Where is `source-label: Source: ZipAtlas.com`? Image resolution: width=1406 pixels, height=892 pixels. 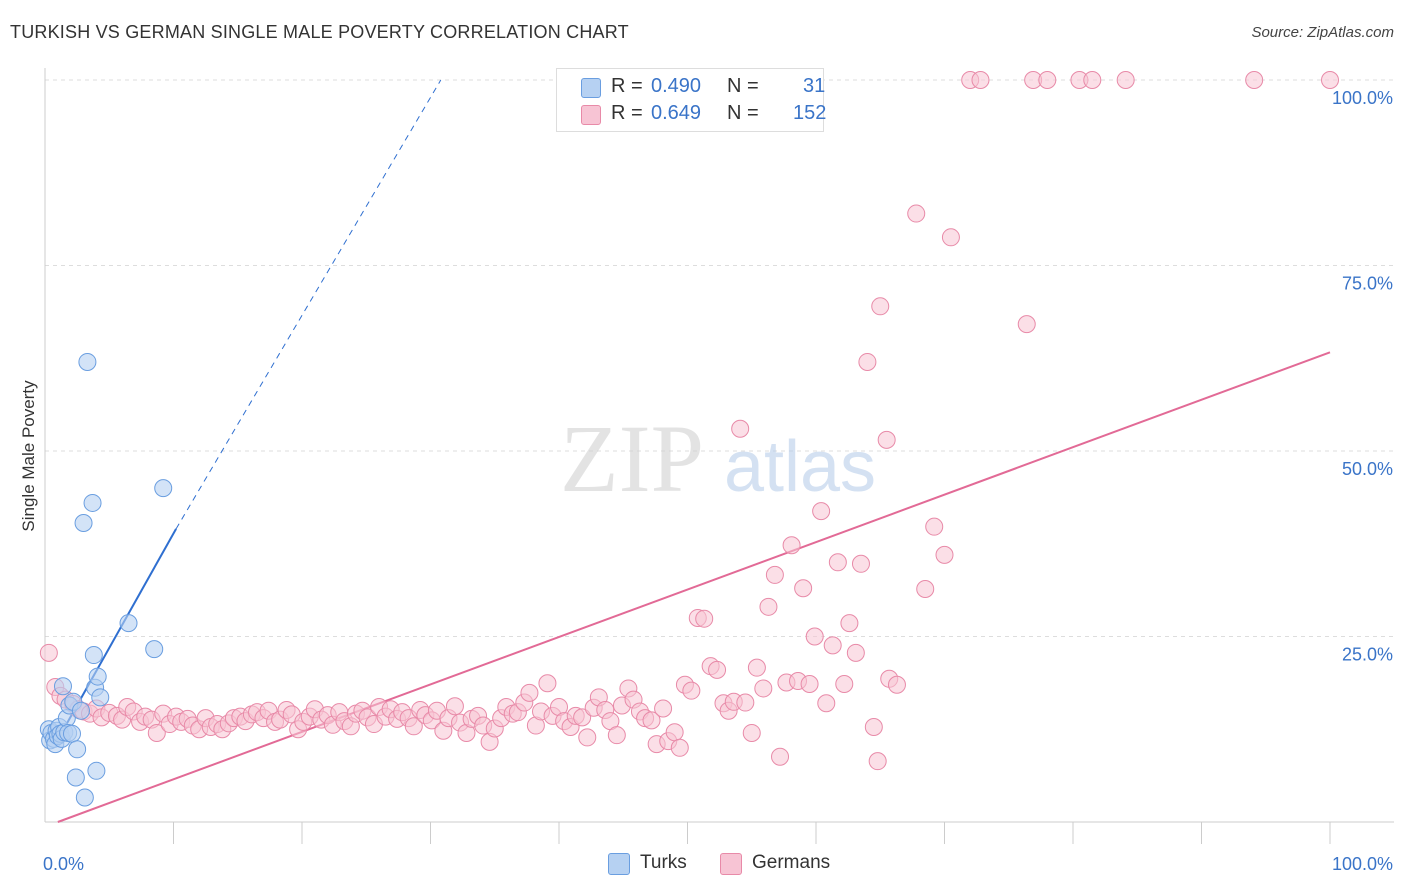 source-label: Source: ZipAtlas.com is located at coordinates (1322, 32).